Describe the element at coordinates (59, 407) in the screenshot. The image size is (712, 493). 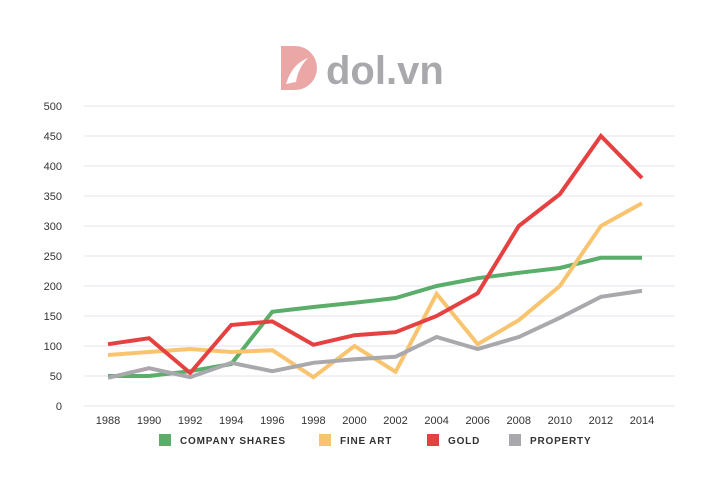
I see `y-tick-label: 0` at that location.